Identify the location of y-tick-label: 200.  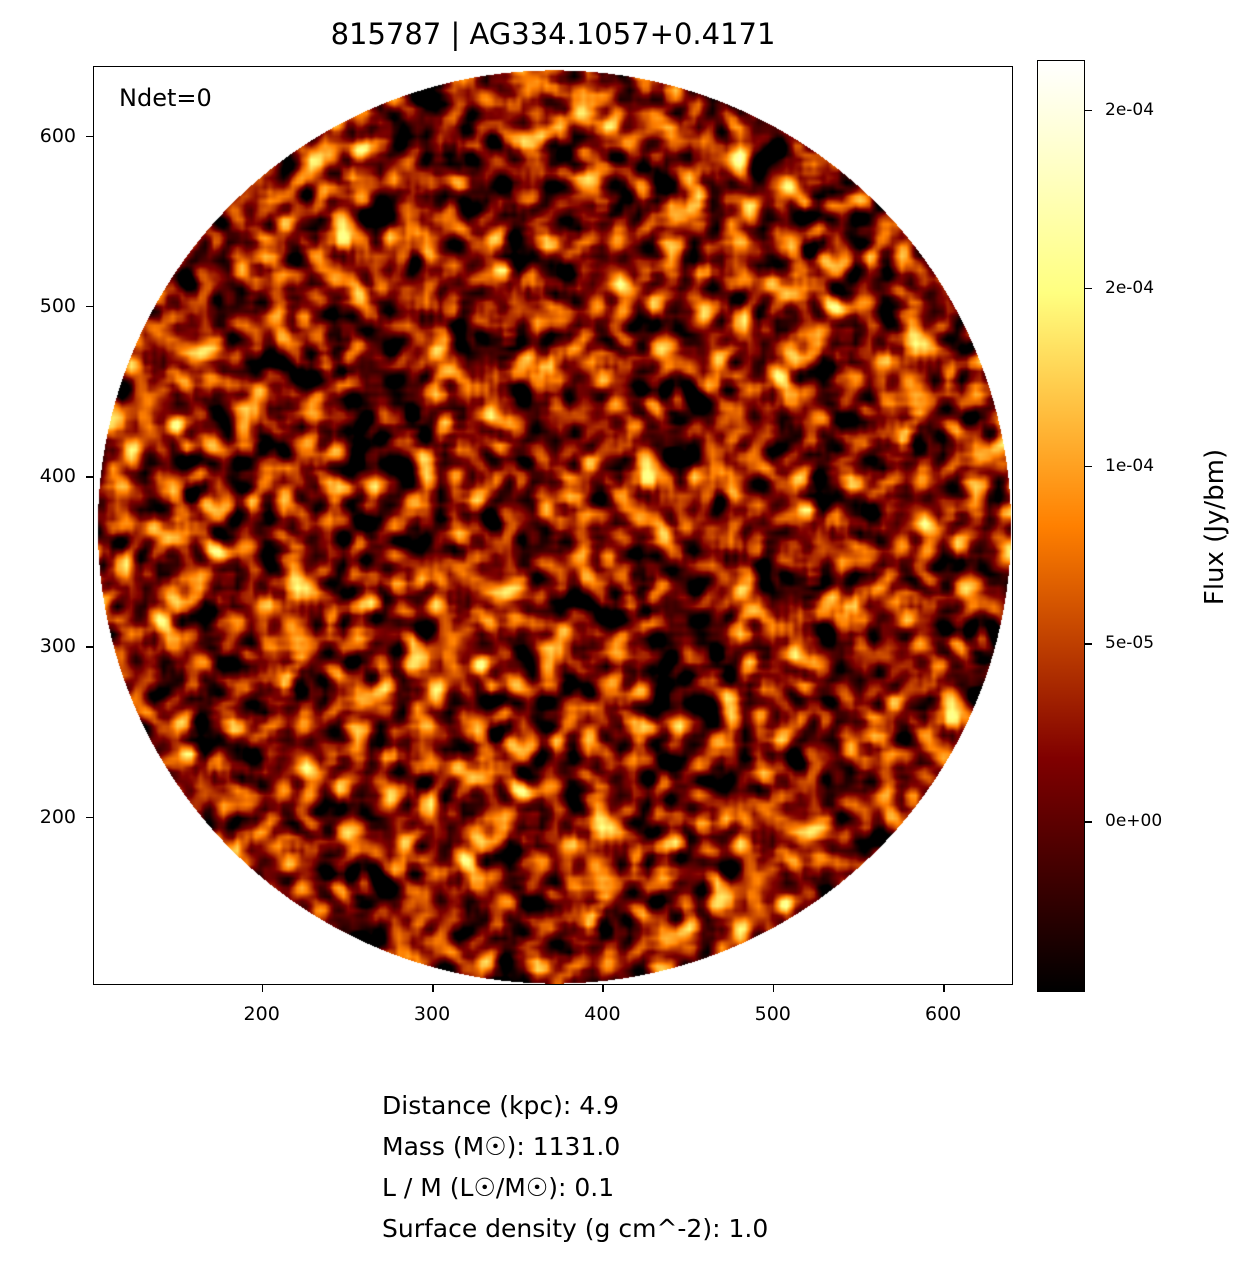
(57, 816).